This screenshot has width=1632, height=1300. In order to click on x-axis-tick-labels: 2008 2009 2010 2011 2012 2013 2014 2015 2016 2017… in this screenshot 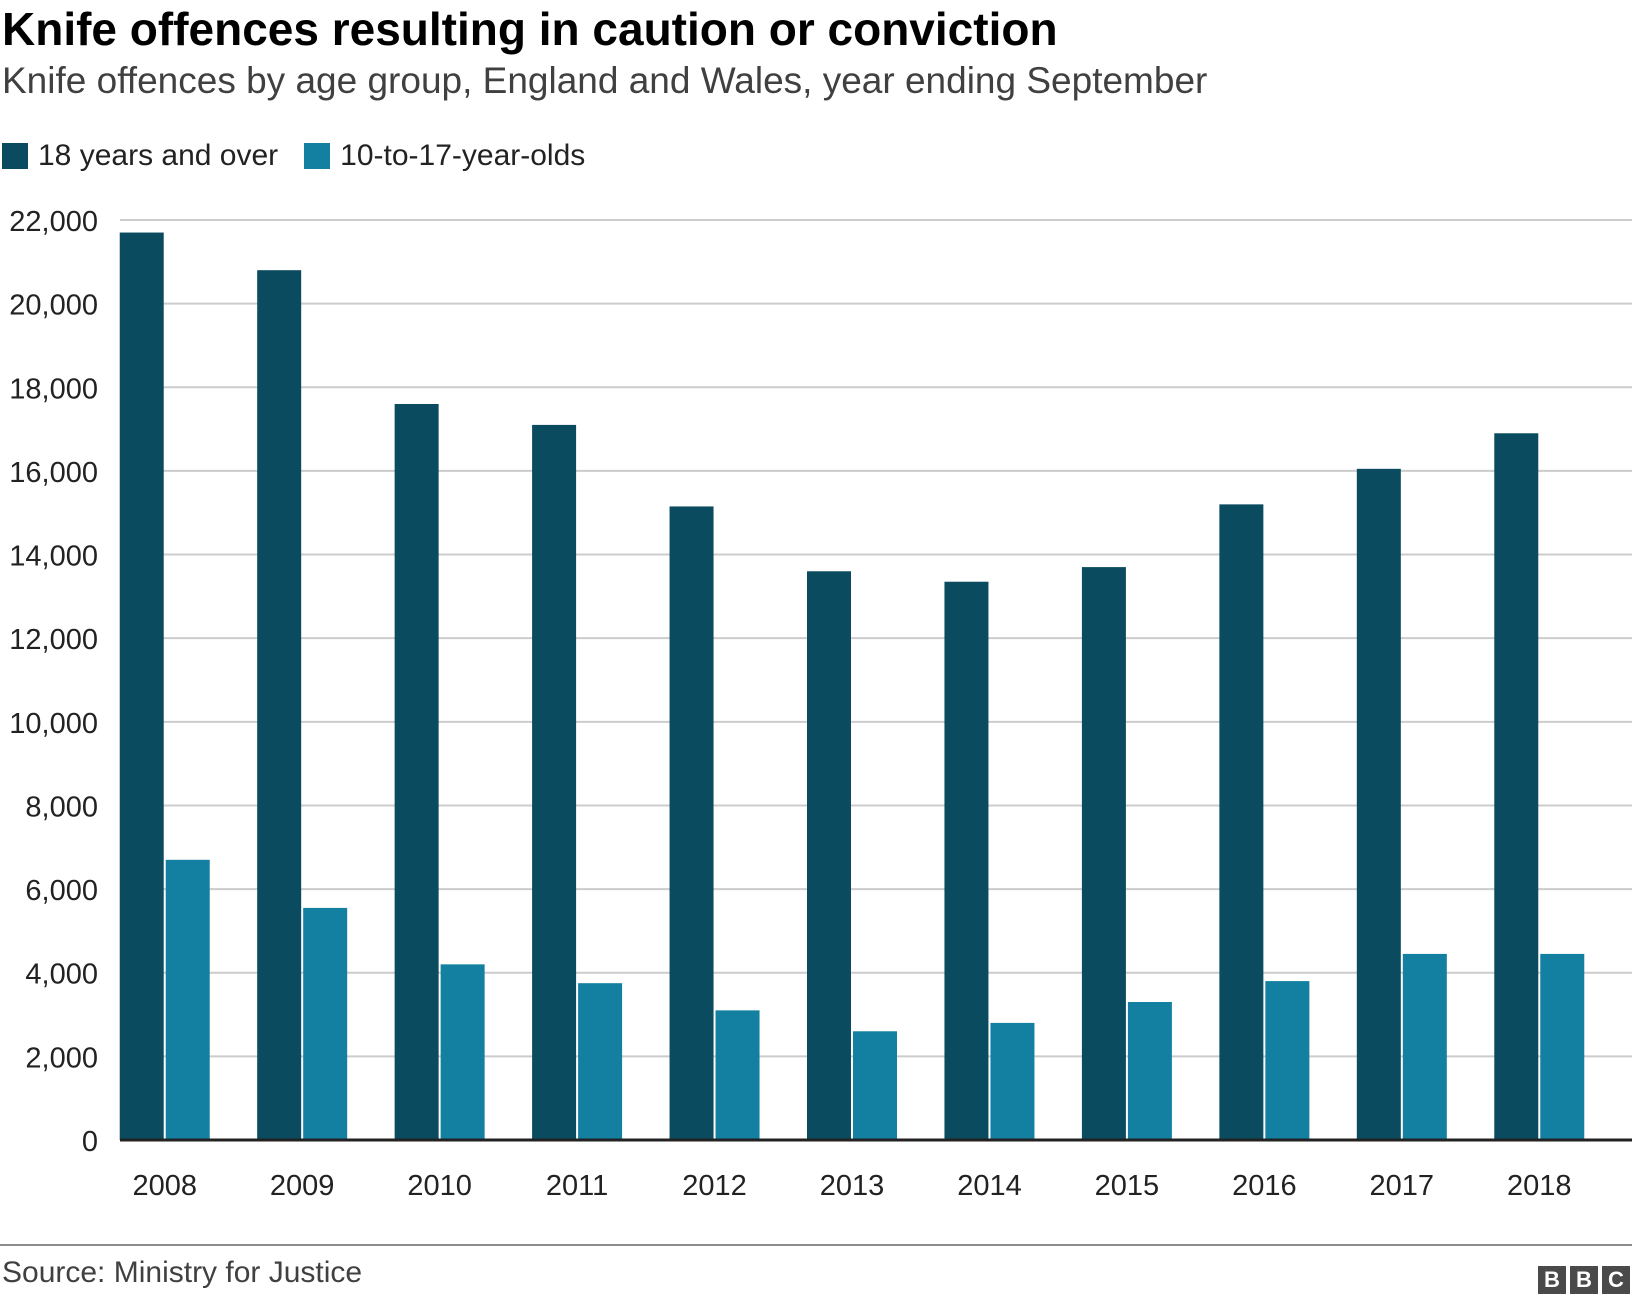, I will do `click(851, 1185)`.